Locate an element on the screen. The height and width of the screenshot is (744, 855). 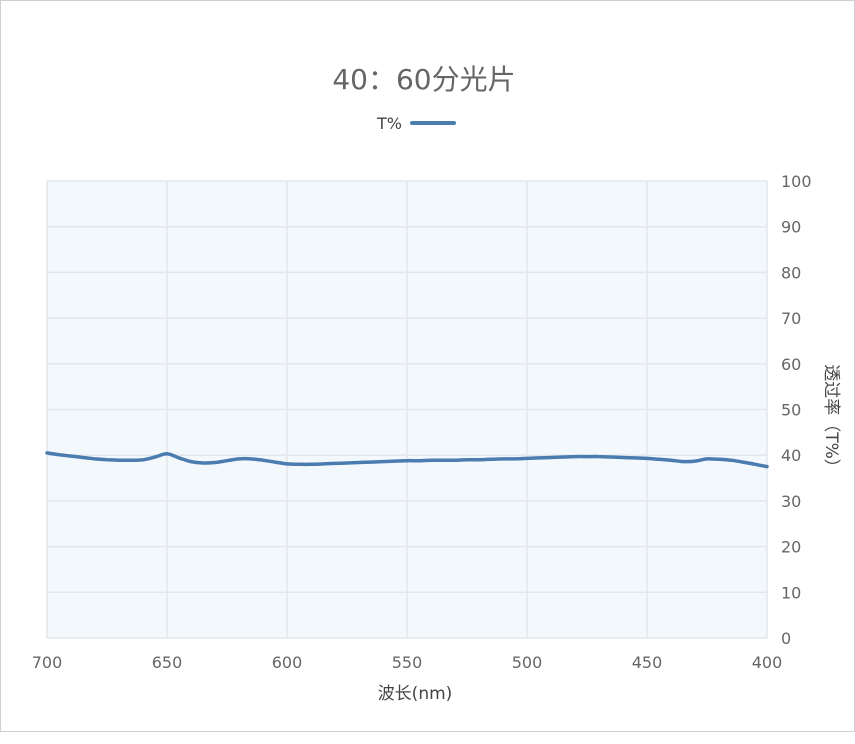
x-tick-label: 500 is located at coordinates (527, 662).